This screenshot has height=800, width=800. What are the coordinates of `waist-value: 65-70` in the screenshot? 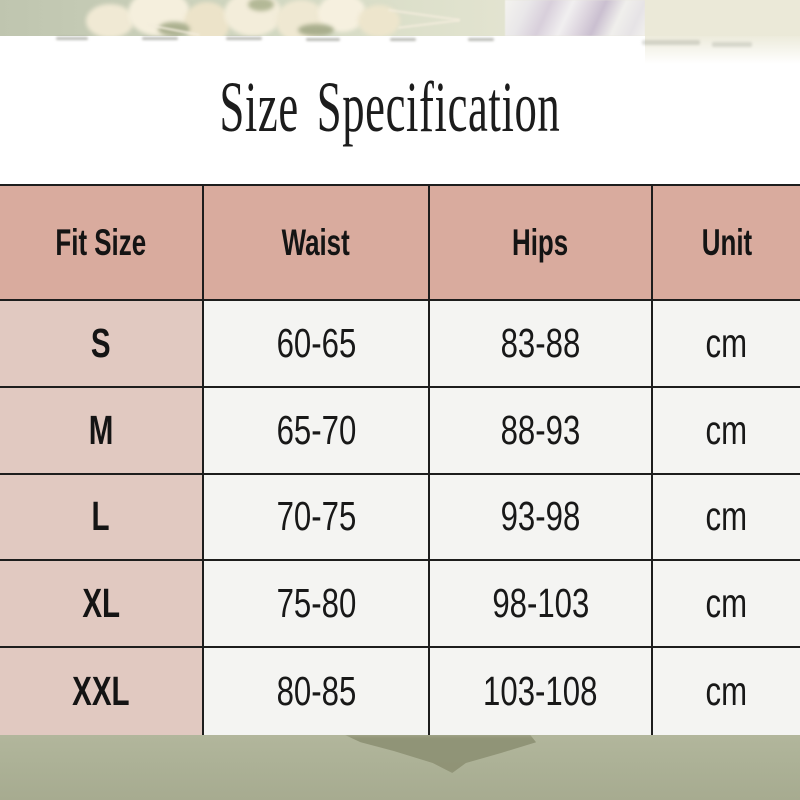 It's located at (316, 429).